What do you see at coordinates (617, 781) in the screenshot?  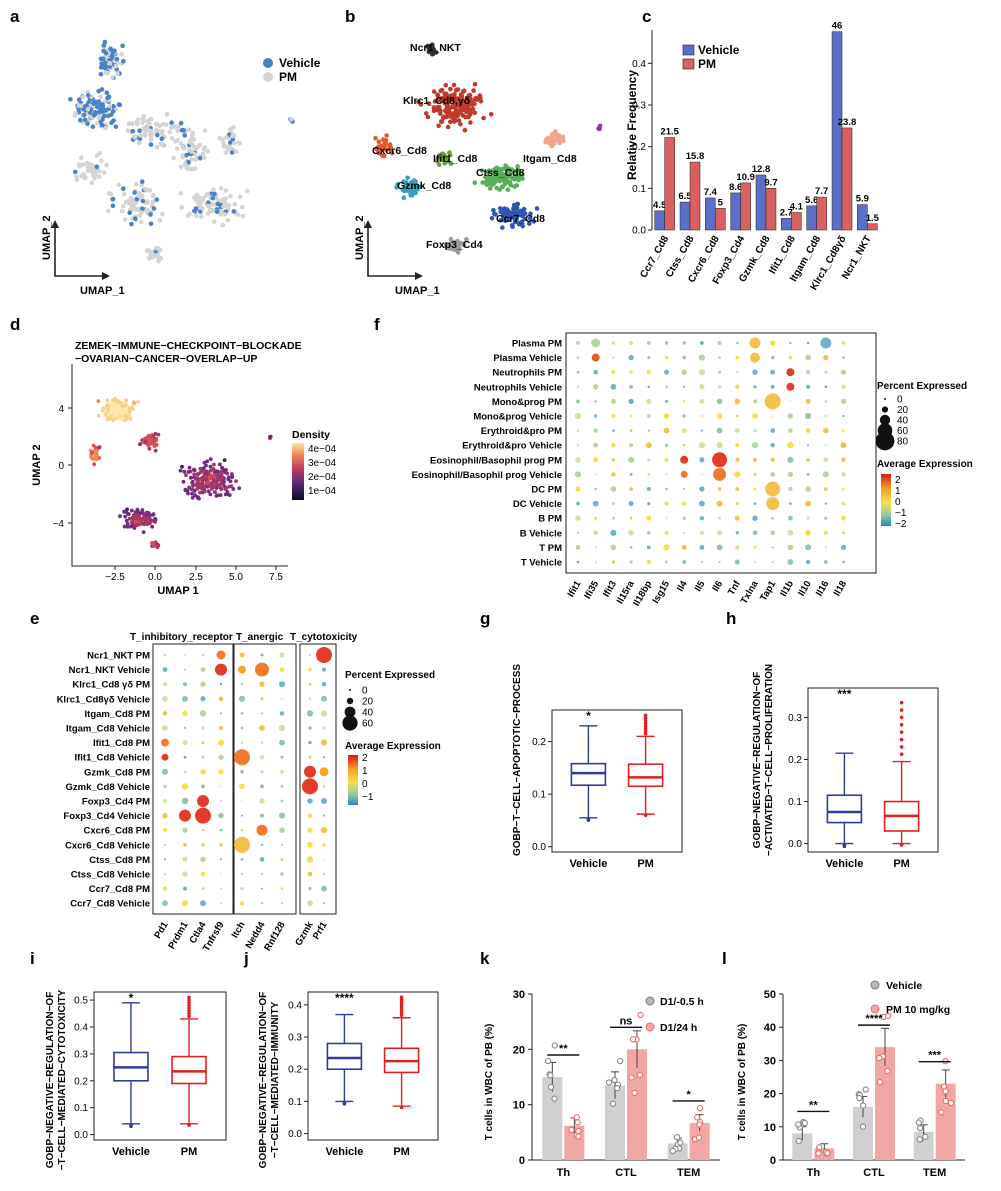 I see `g-plot-frame` at bounding box center [617, 781].